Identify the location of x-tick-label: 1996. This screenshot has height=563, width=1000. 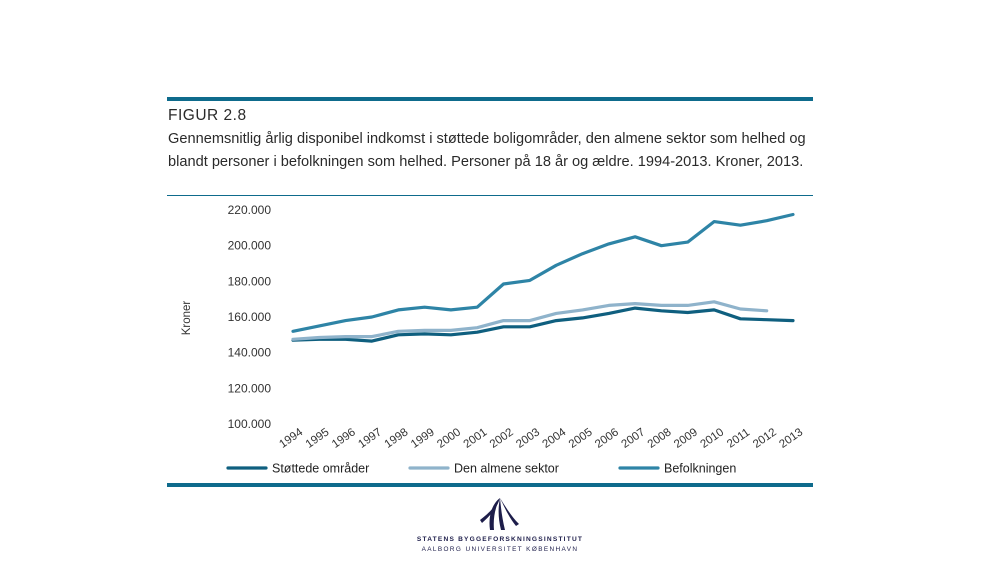
(344, 438).